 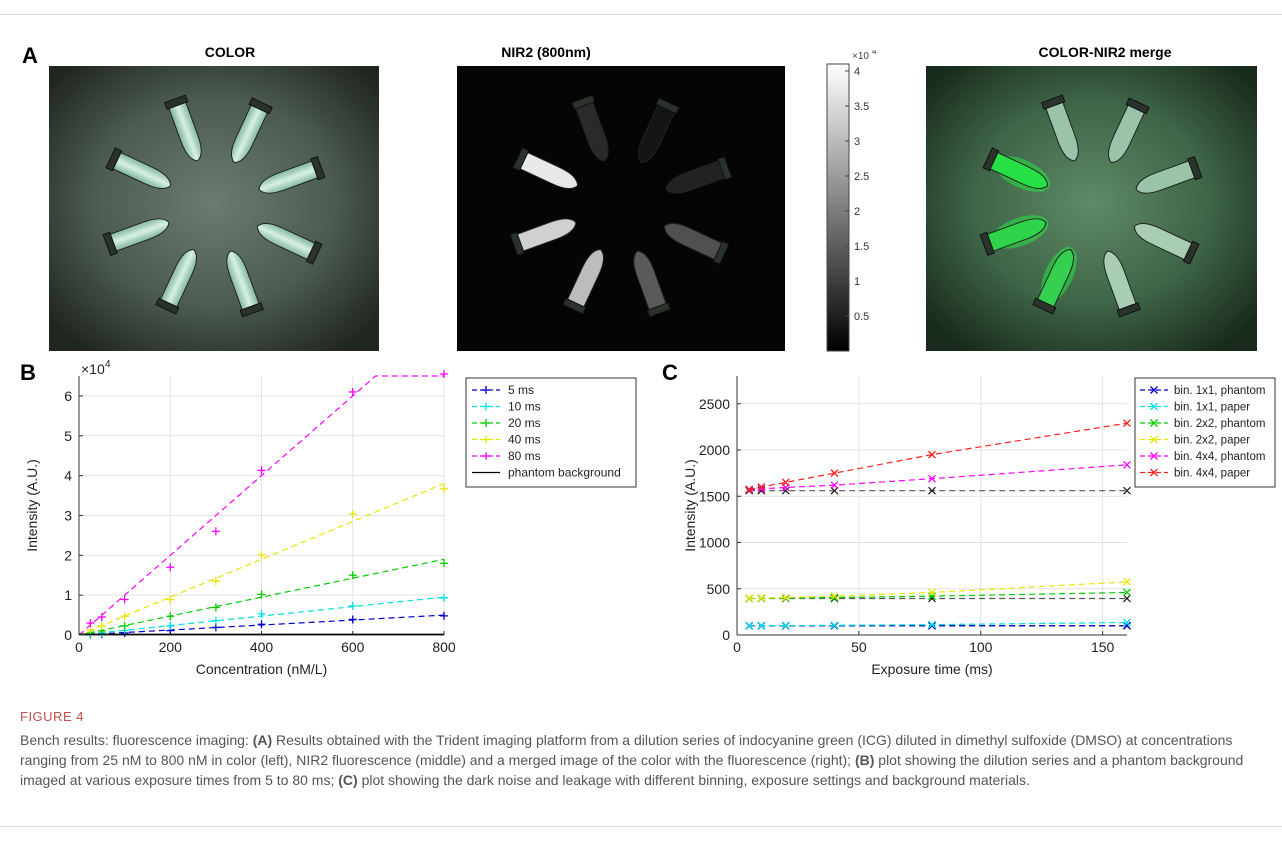 I want to click on series-fit-line, so click(x=261, y=597).